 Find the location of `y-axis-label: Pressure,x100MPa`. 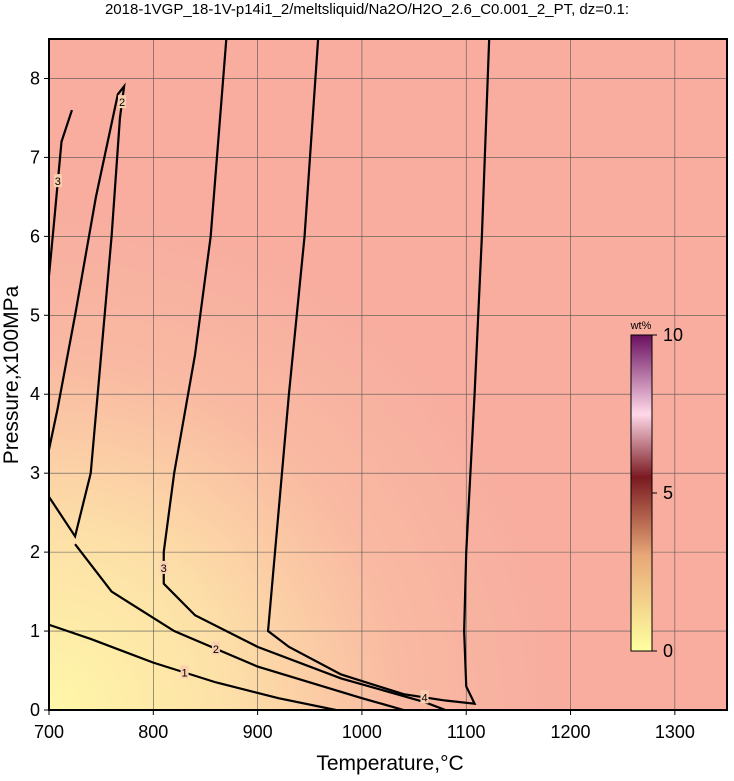

y-axis-label: Pressure,x100MPa is located at coordinates (11, 374).